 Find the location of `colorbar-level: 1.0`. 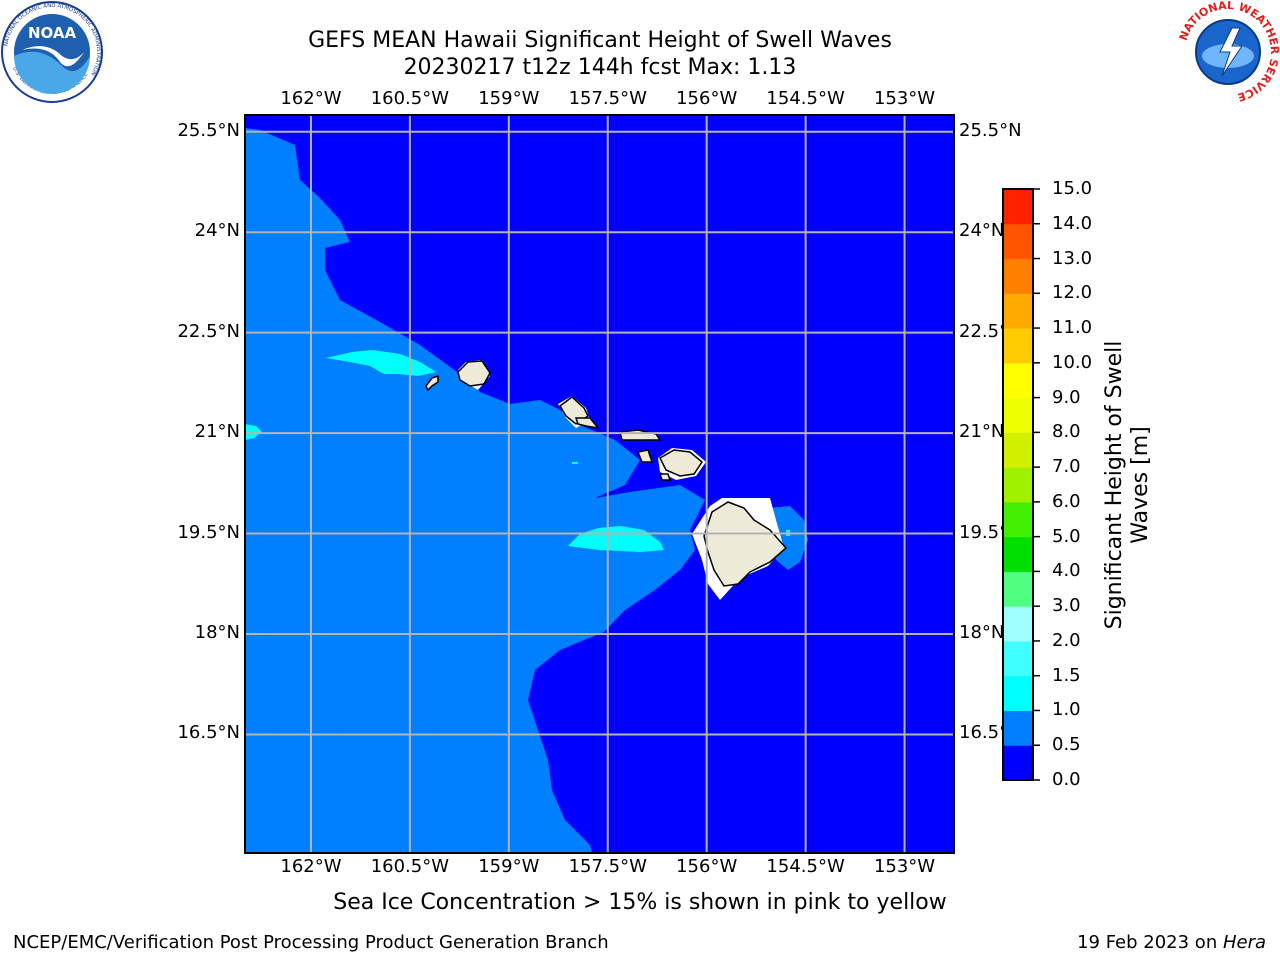

colorbar-level: 1.0 is located at coordinates (1066, 710).